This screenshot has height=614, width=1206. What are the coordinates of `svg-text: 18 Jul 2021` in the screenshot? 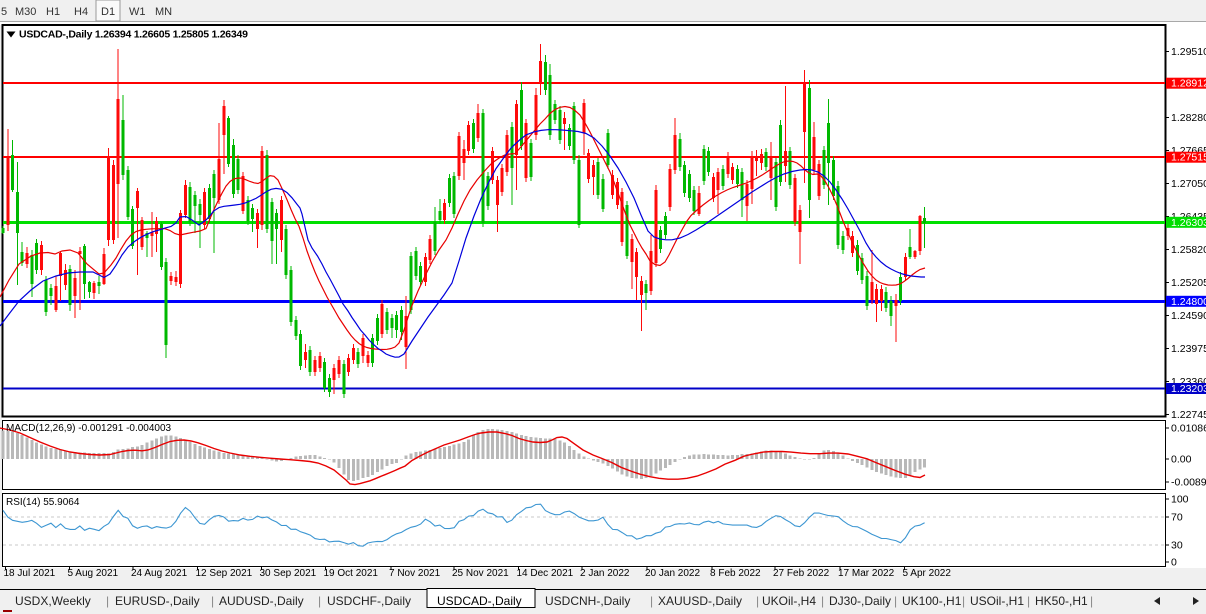 It's located at (30, 573).